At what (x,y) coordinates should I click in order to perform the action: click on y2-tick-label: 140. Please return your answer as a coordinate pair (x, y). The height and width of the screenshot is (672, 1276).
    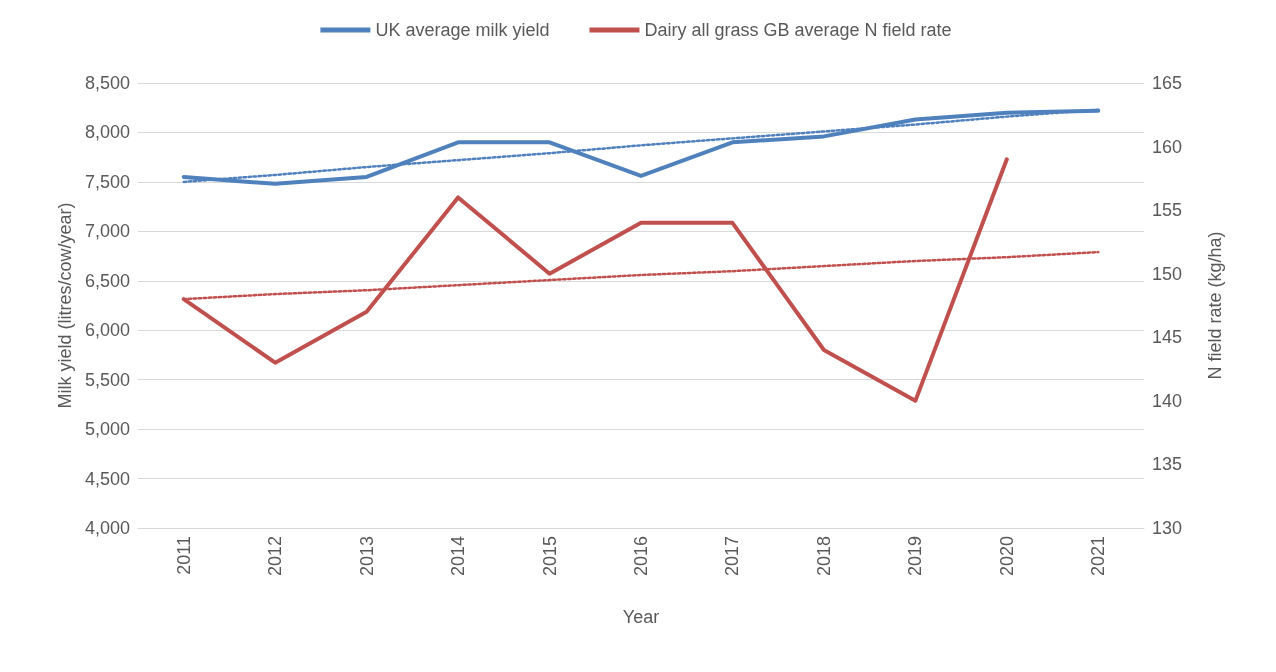
    Looking at the image, I should click on (1167, 400).